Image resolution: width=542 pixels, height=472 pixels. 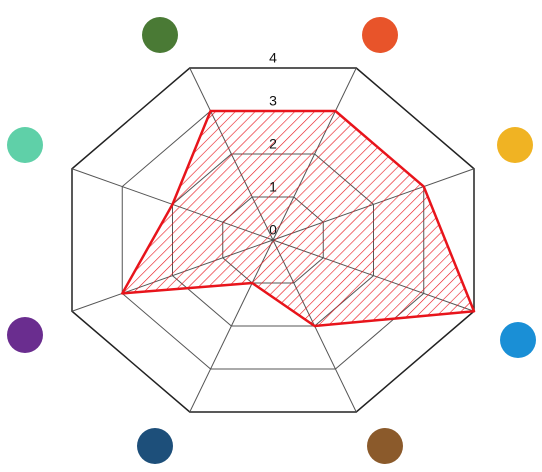 I want to click on tick-label: 2, so click(x=273, y=144).